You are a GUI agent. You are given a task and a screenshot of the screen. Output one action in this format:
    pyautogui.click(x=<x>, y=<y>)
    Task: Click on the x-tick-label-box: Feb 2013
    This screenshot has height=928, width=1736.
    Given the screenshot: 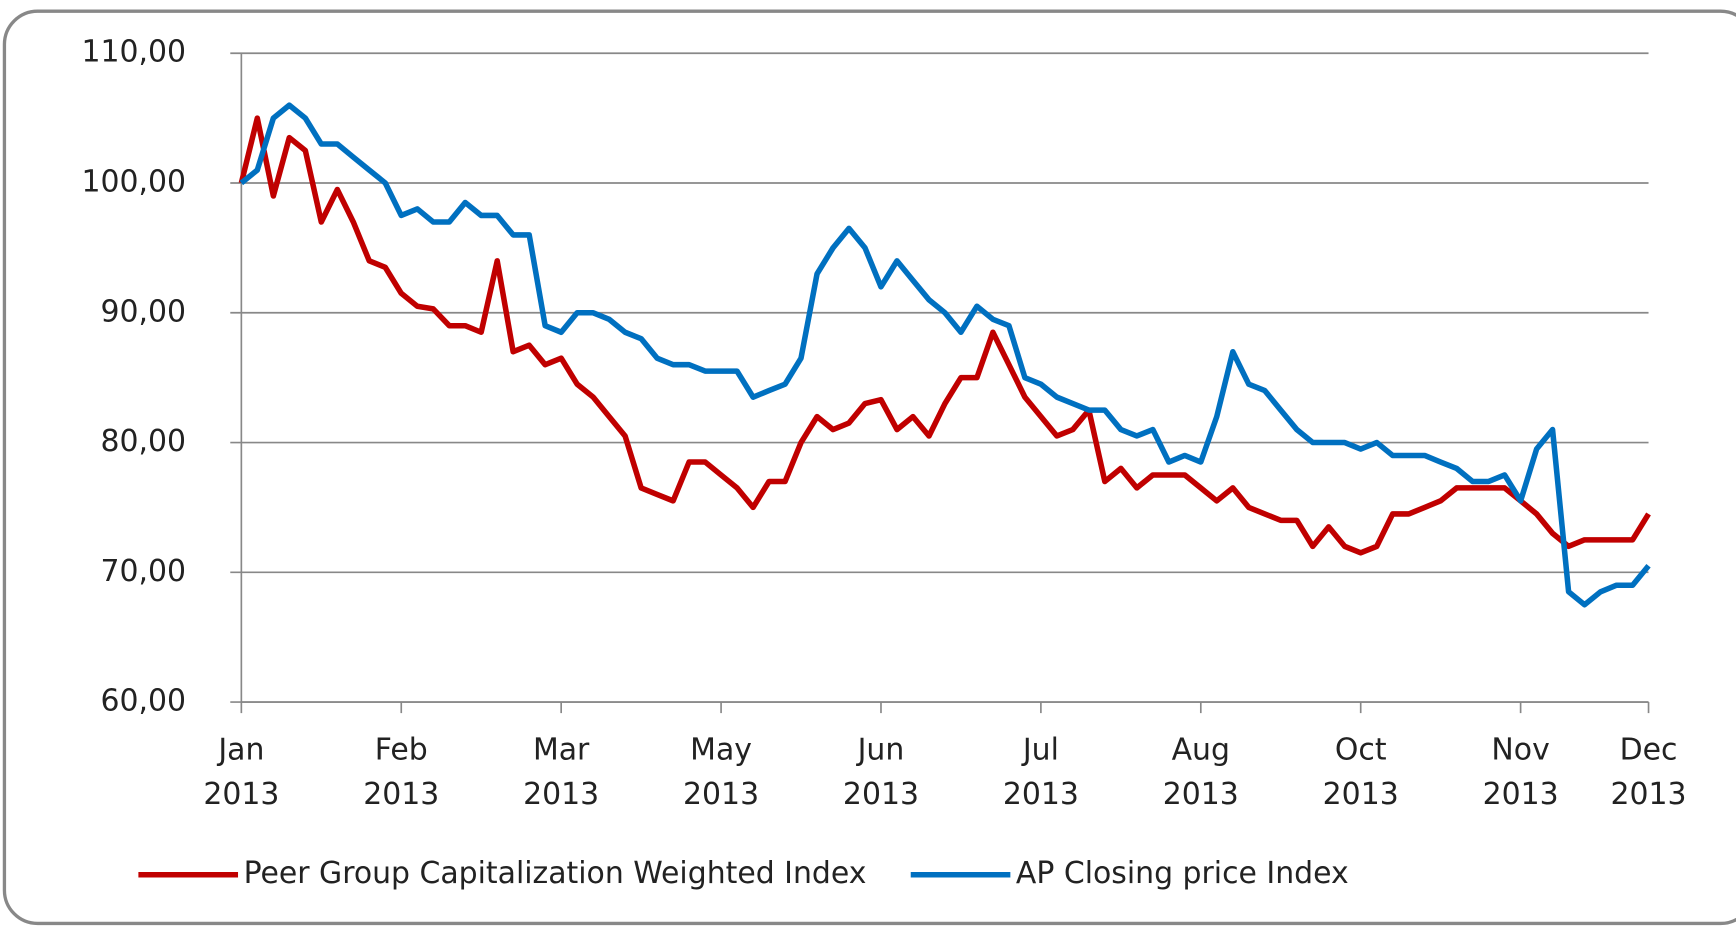 What is the action you would take?
    pyautogui.click(x=401, y=772)
    